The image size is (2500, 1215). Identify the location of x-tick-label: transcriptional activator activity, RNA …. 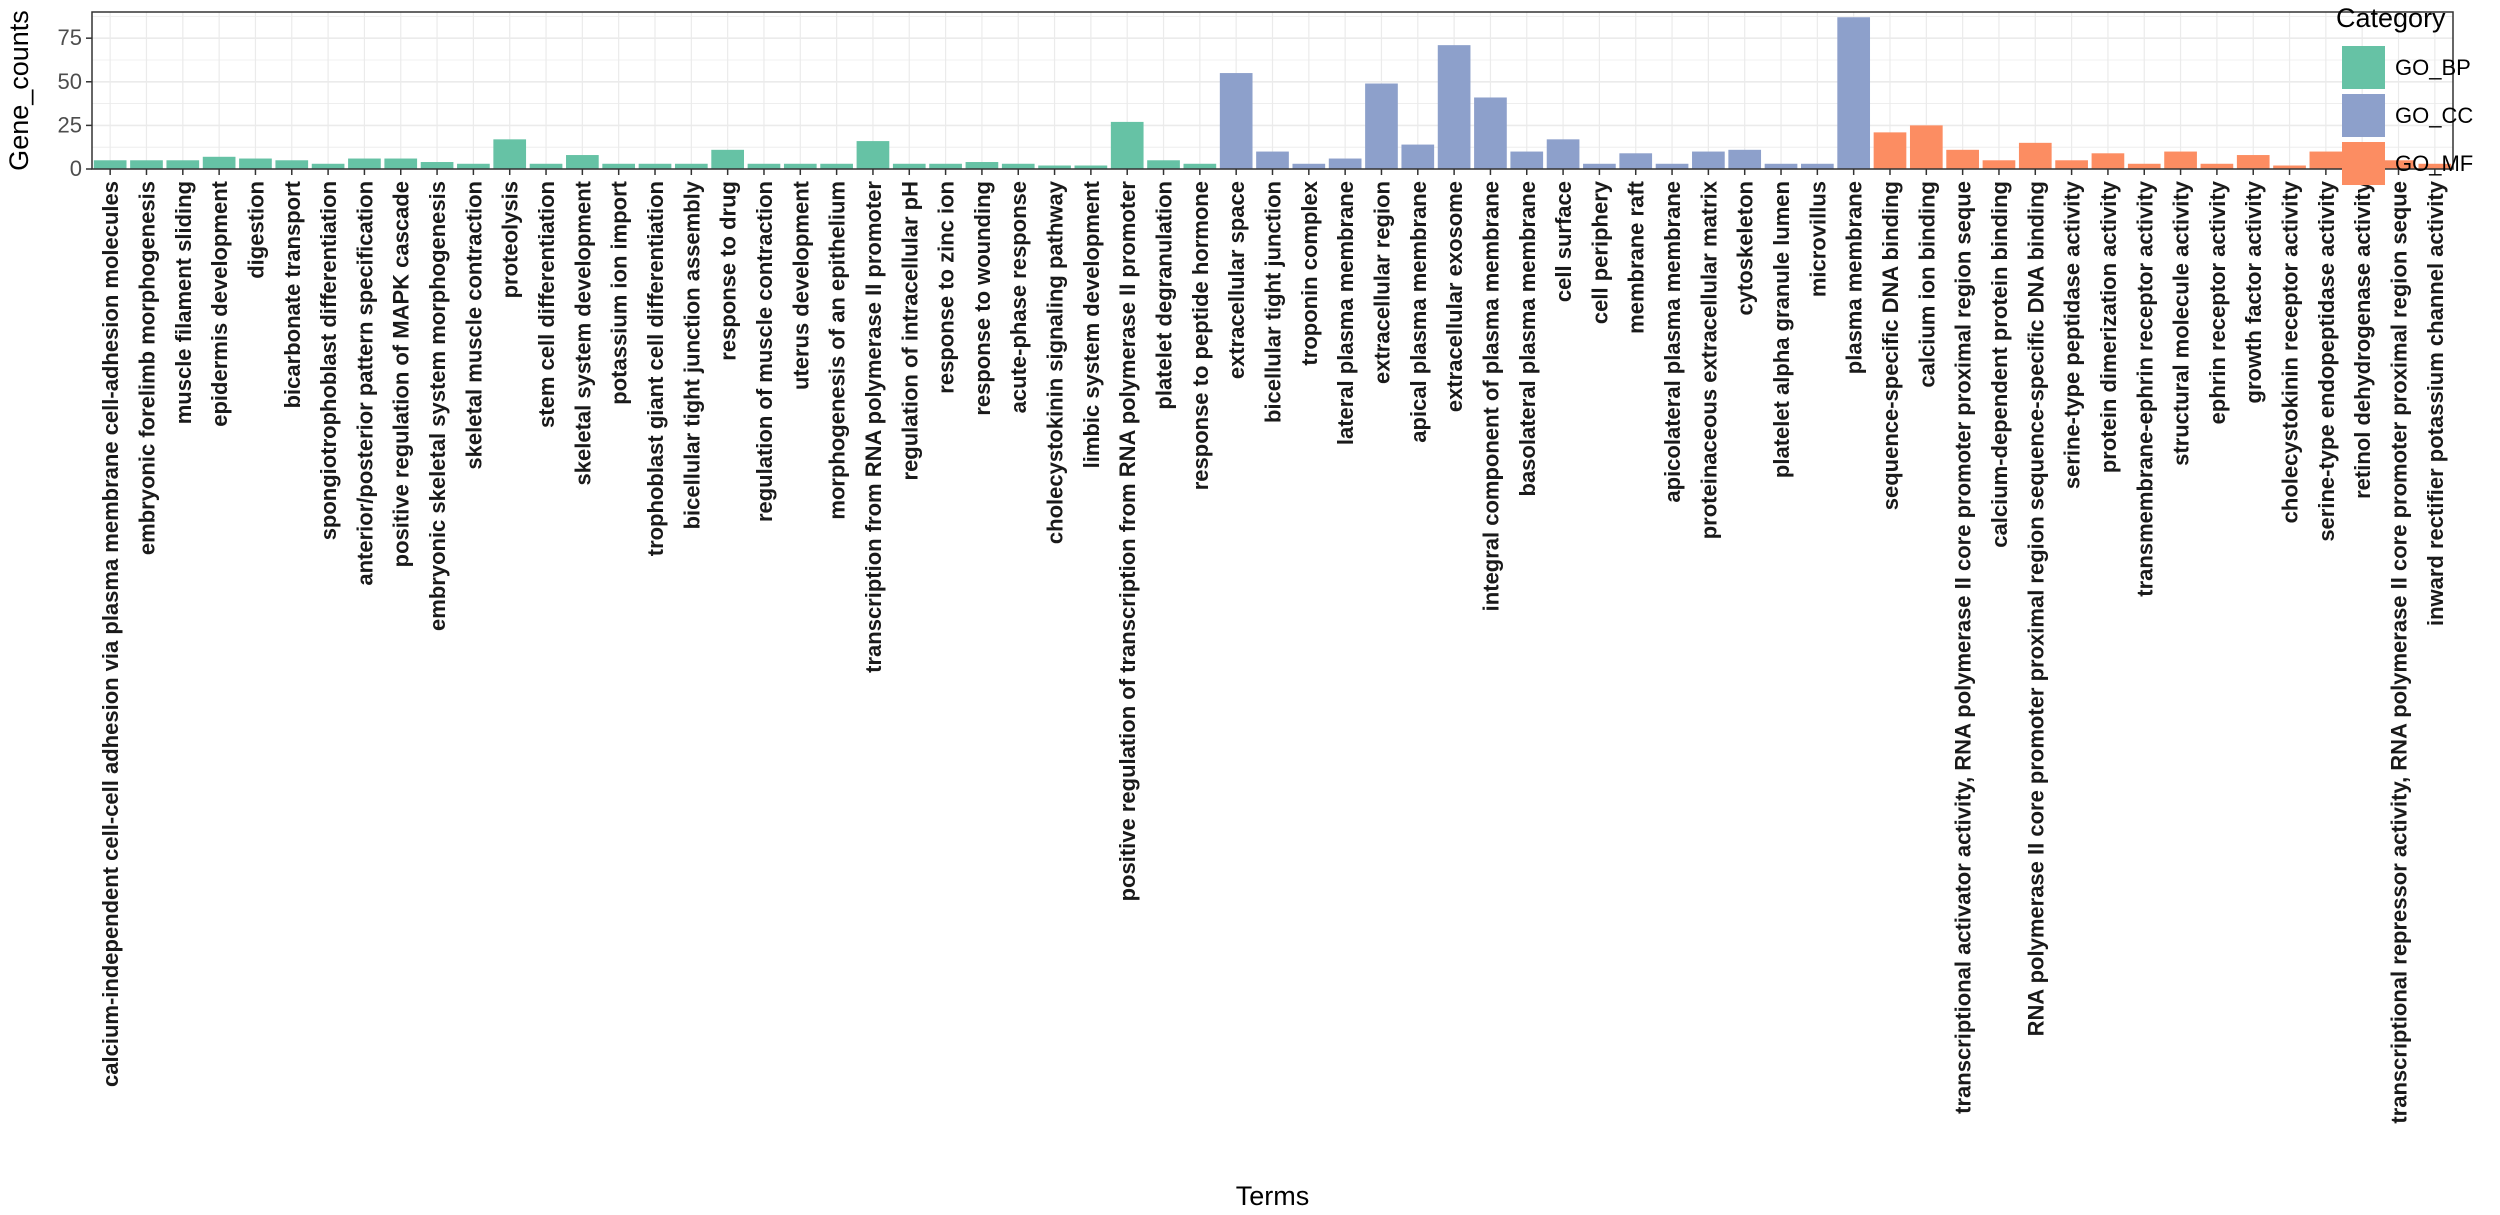
(1963, 647).